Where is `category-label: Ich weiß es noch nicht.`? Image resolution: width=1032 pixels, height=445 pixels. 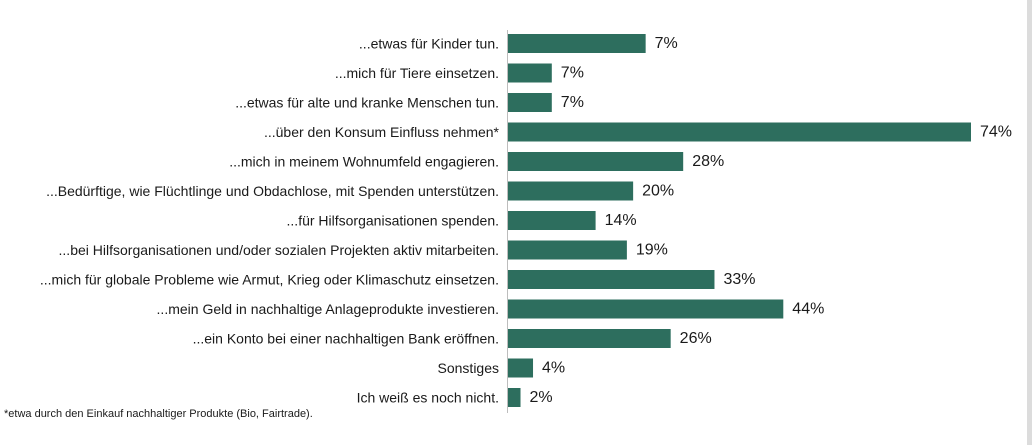 category-label: Ich weiß es noch nicht. is located at coordinates (428, 398).